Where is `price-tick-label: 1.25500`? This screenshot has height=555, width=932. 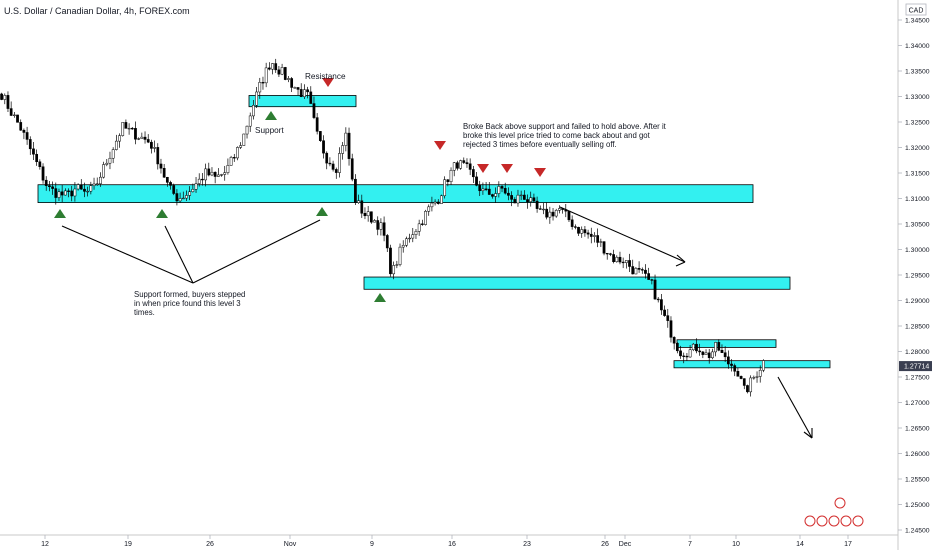
price-tick-label: 1.25500 is located at coordinates (917, 480).